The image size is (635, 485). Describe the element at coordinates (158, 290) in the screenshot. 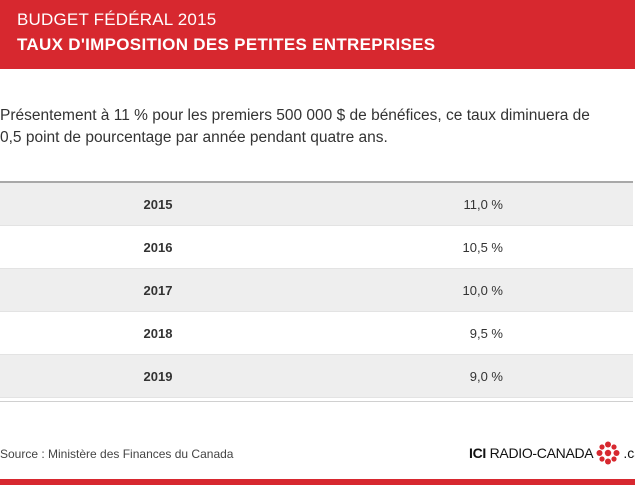

I see `year-cell: 2017` at that location.